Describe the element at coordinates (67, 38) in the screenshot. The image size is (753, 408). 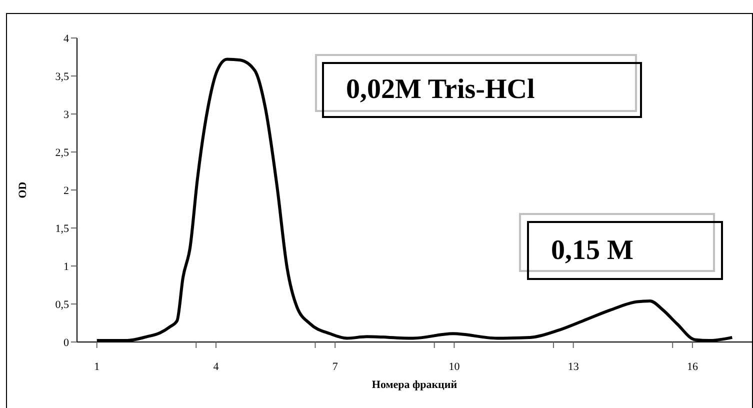
I see `y-tick-label: 4` at that location.